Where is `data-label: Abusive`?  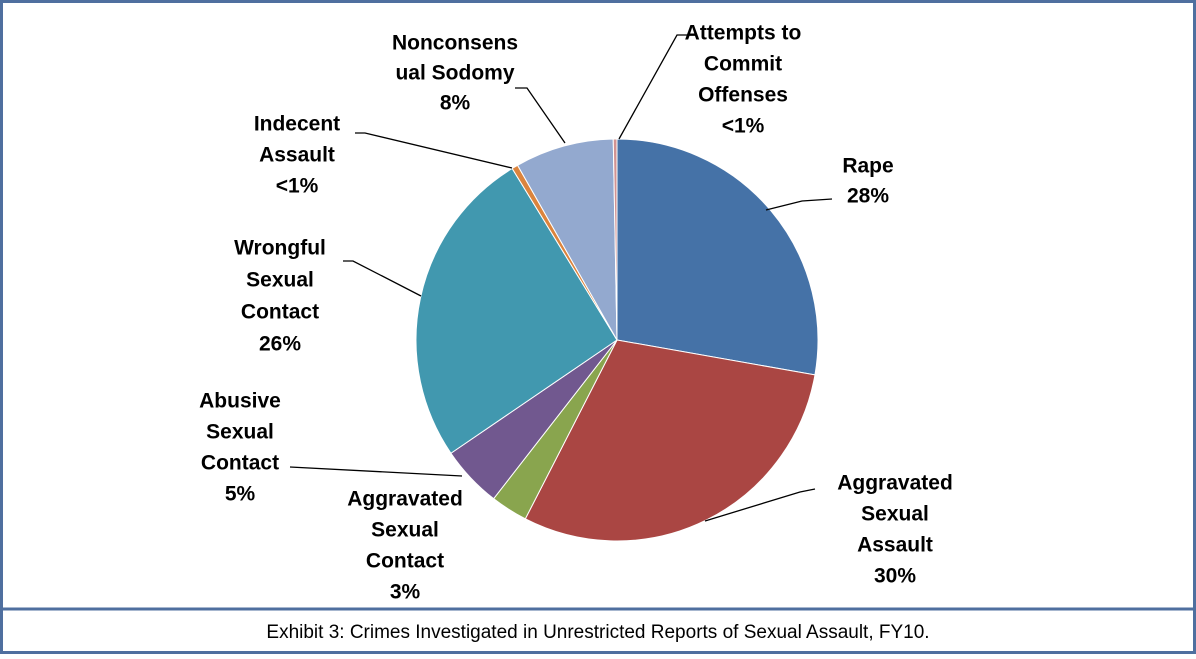 data-label: Abusive is located at coordinates (240, 401).